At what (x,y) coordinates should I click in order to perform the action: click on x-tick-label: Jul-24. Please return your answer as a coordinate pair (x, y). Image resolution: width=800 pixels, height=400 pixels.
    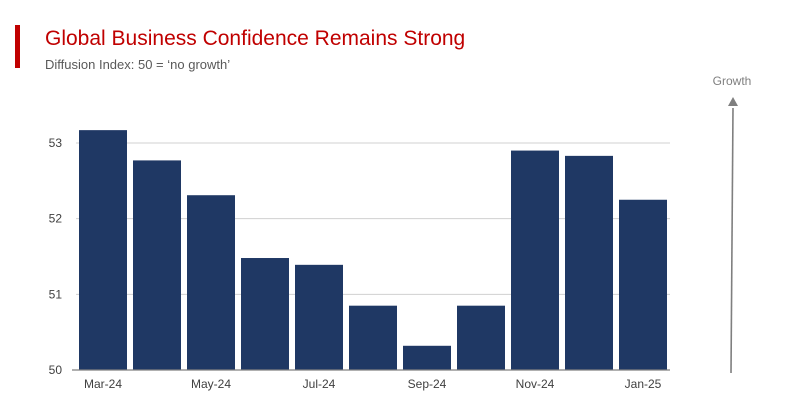
    Looking at the image, I should click on (319, 384).